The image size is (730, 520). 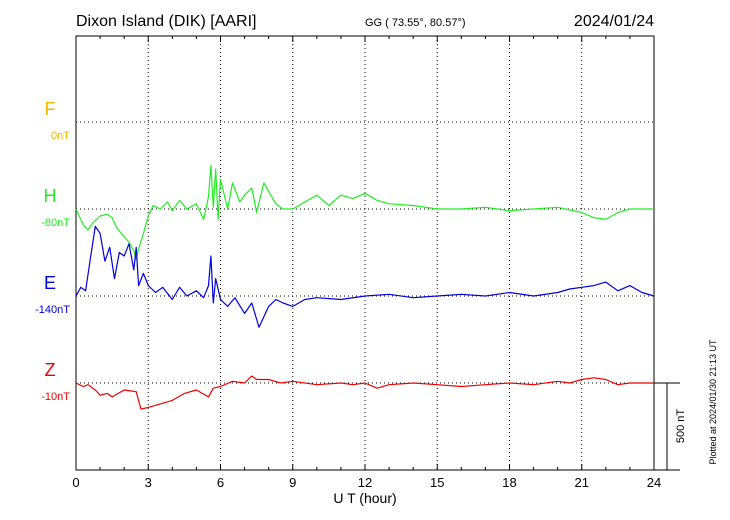 I want to click on series-labels: F 0nT H -80nT E -140nT Z -10nT, so click(x=52, y=251).